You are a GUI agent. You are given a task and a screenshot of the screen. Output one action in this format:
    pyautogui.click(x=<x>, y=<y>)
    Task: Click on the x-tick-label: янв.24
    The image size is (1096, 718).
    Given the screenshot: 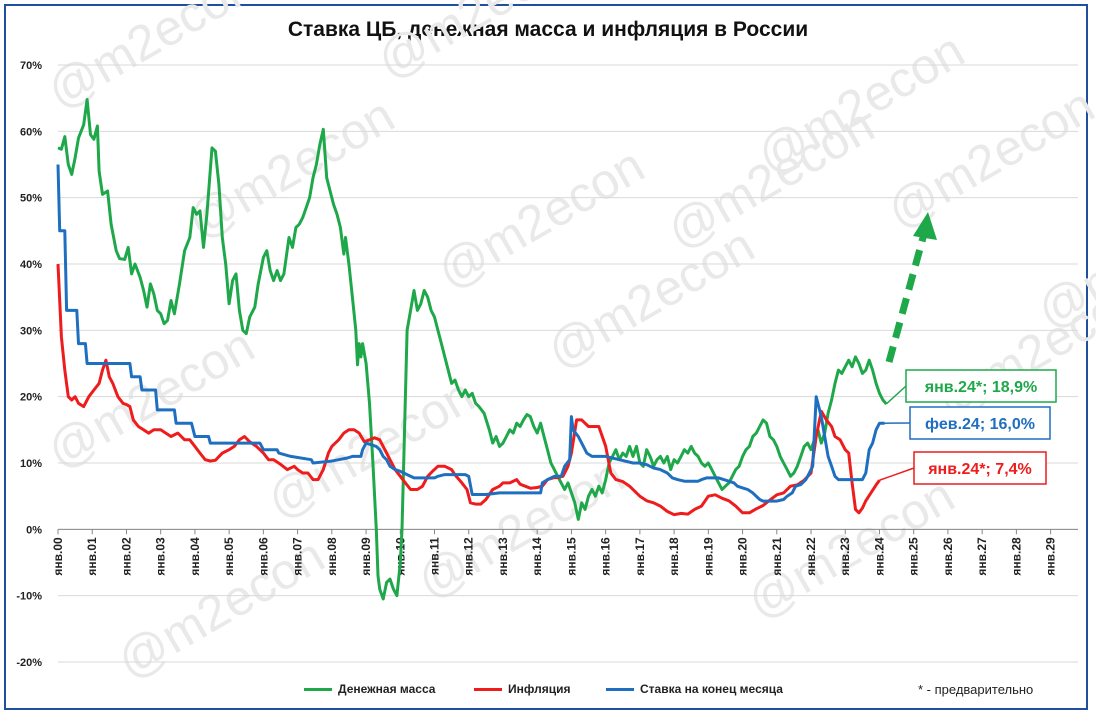 What is the action you would take?
    pyautogui.click(x=879, y=556)
    